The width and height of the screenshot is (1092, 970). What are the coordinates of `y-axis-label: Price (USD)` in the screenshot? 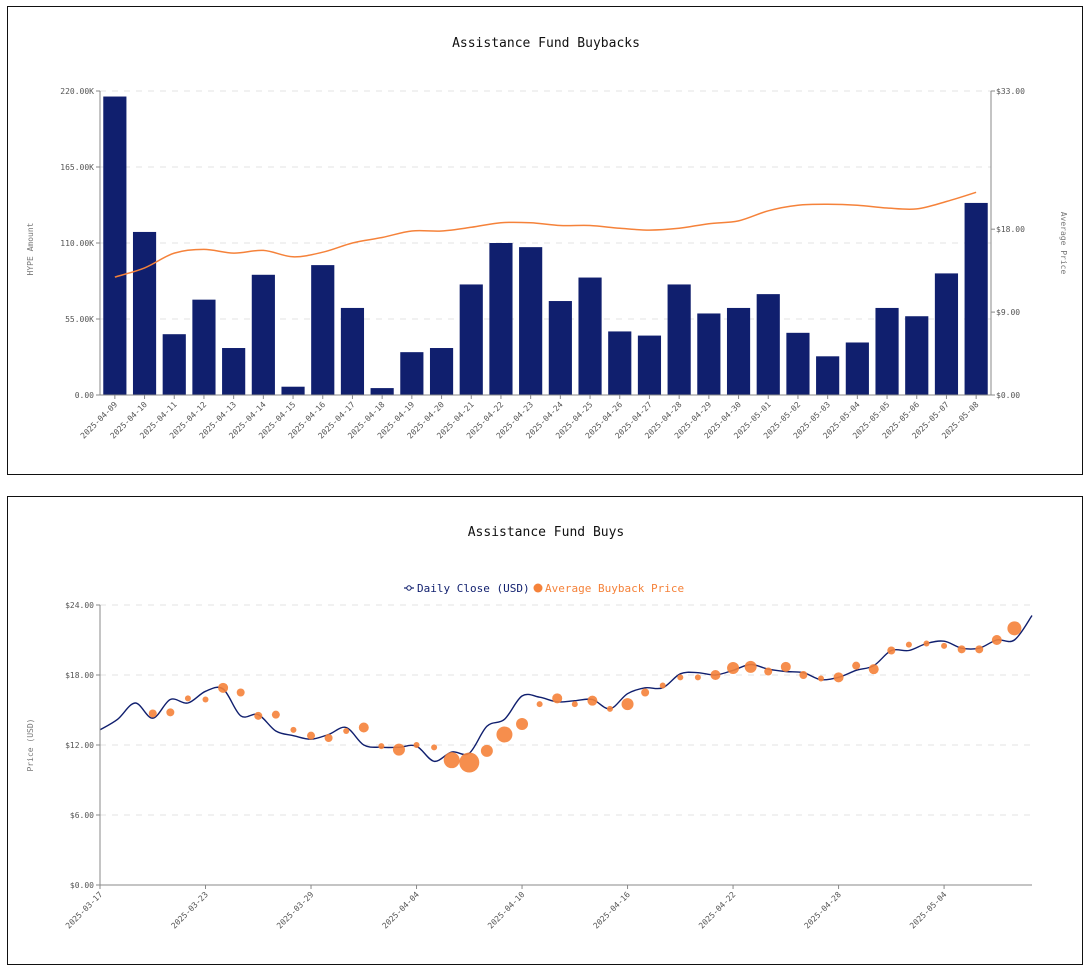 It's located at (30, 745).